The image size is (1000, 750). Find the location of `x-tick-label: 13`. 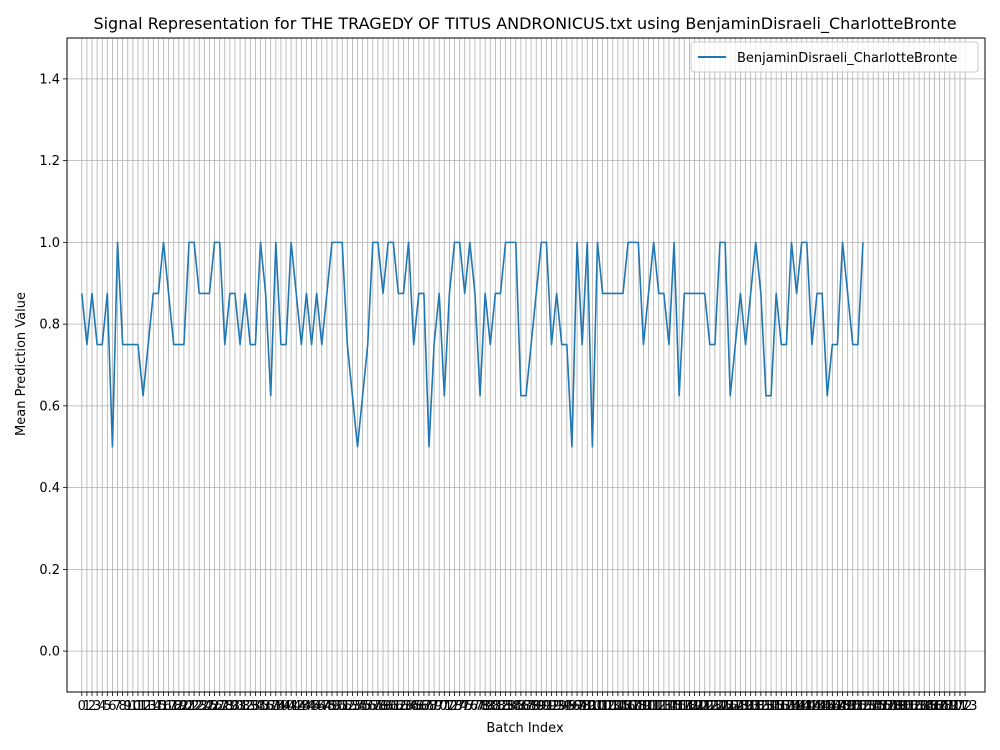

x-tick-label: 13 is located at coordinates (148, 706).